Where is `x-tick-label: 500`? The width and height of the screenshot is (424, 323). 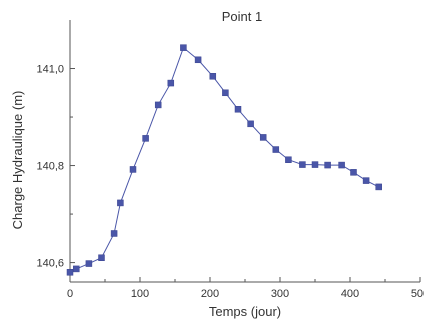 x-tick-label: 500 is located at coordinates (417, 294).